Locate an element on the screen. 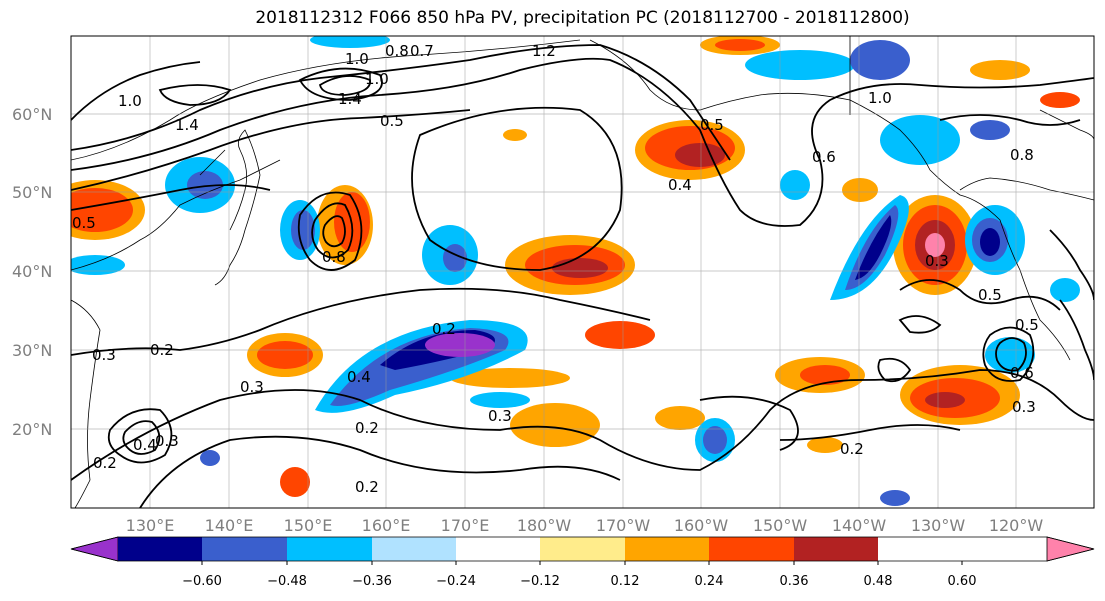 The image size is (1105, 601). colorbar-outline is located at coordinates (582, 549).